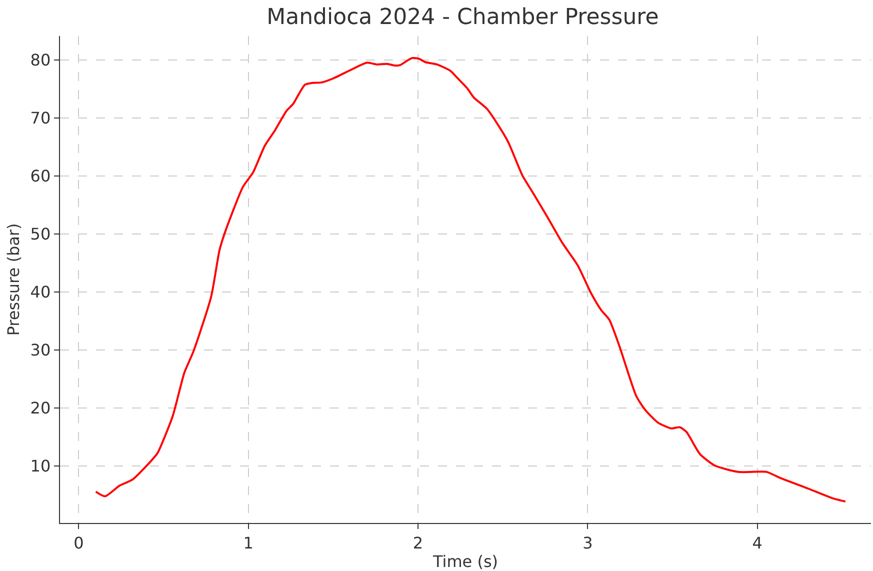 This screenshot has height=571, width=873. What do you see at coordinates (757, 542) in the screenshot?
I see `x-tick-label: 4` at bounding box center [757, 542].